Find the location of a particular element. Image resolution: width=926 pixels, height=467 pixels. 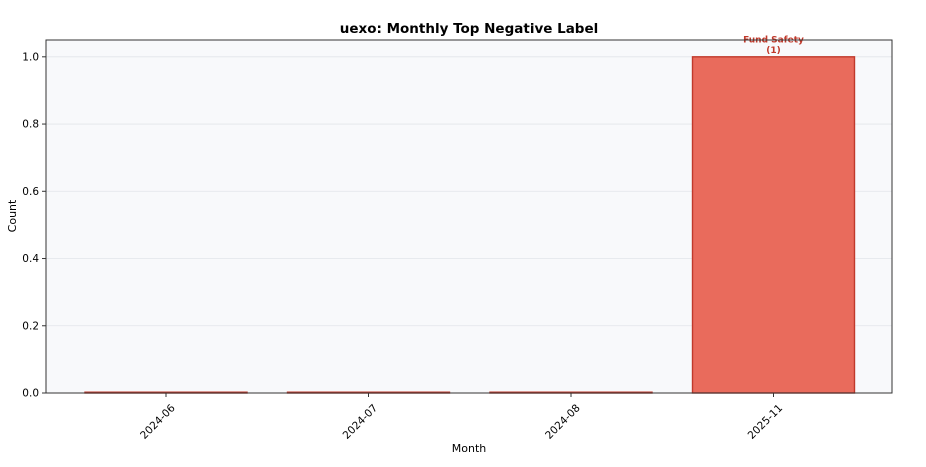

y-tick-label: 0.4 is located at coordinates (30, 259).